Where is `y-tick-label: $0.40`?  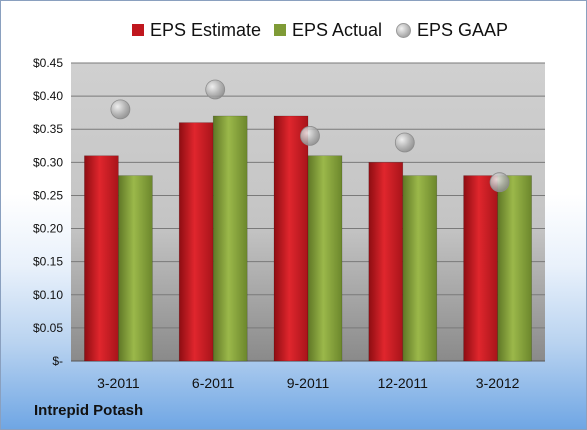
y-tick-label: $0.40 is located at coordinates (48, 96).